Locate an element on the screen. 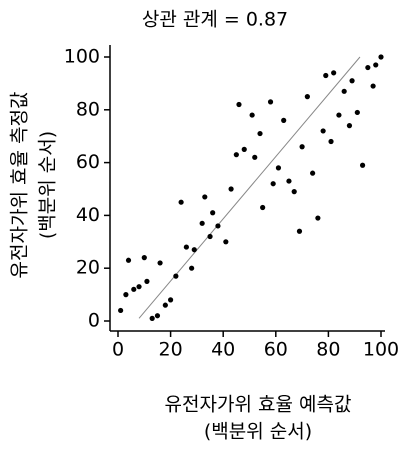 Image resolution: width=403 pixels, height=450 pixels. x-tick-label: 60 is located at coordinates (276, 350).